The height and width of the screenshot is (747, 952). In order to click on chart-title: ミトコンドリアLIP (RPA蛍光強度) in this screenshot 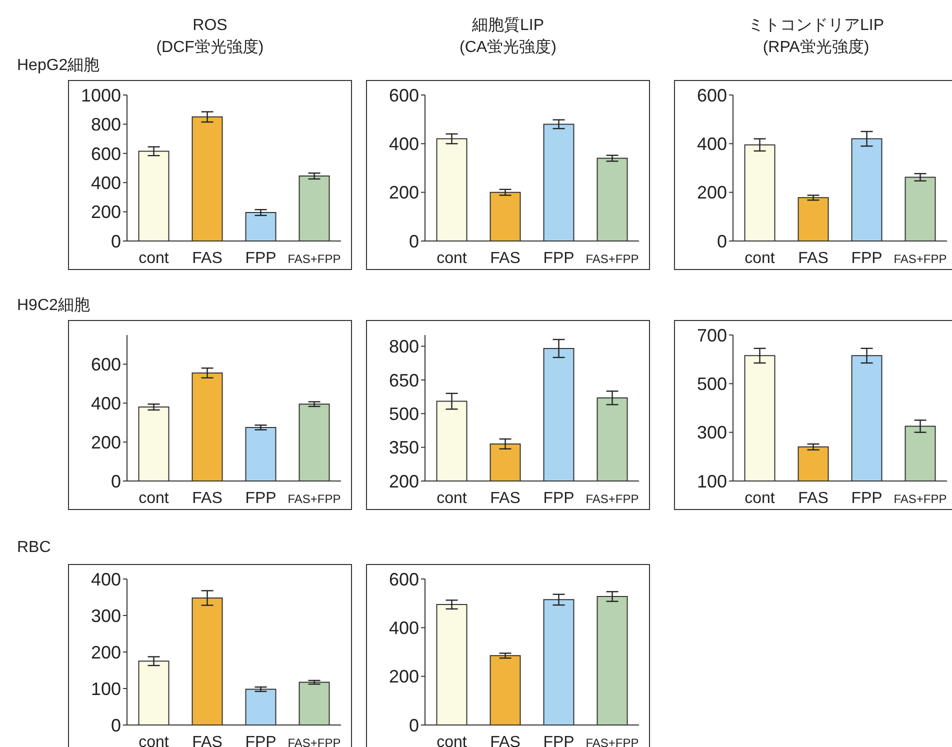, I will do `click(815, 37)`.